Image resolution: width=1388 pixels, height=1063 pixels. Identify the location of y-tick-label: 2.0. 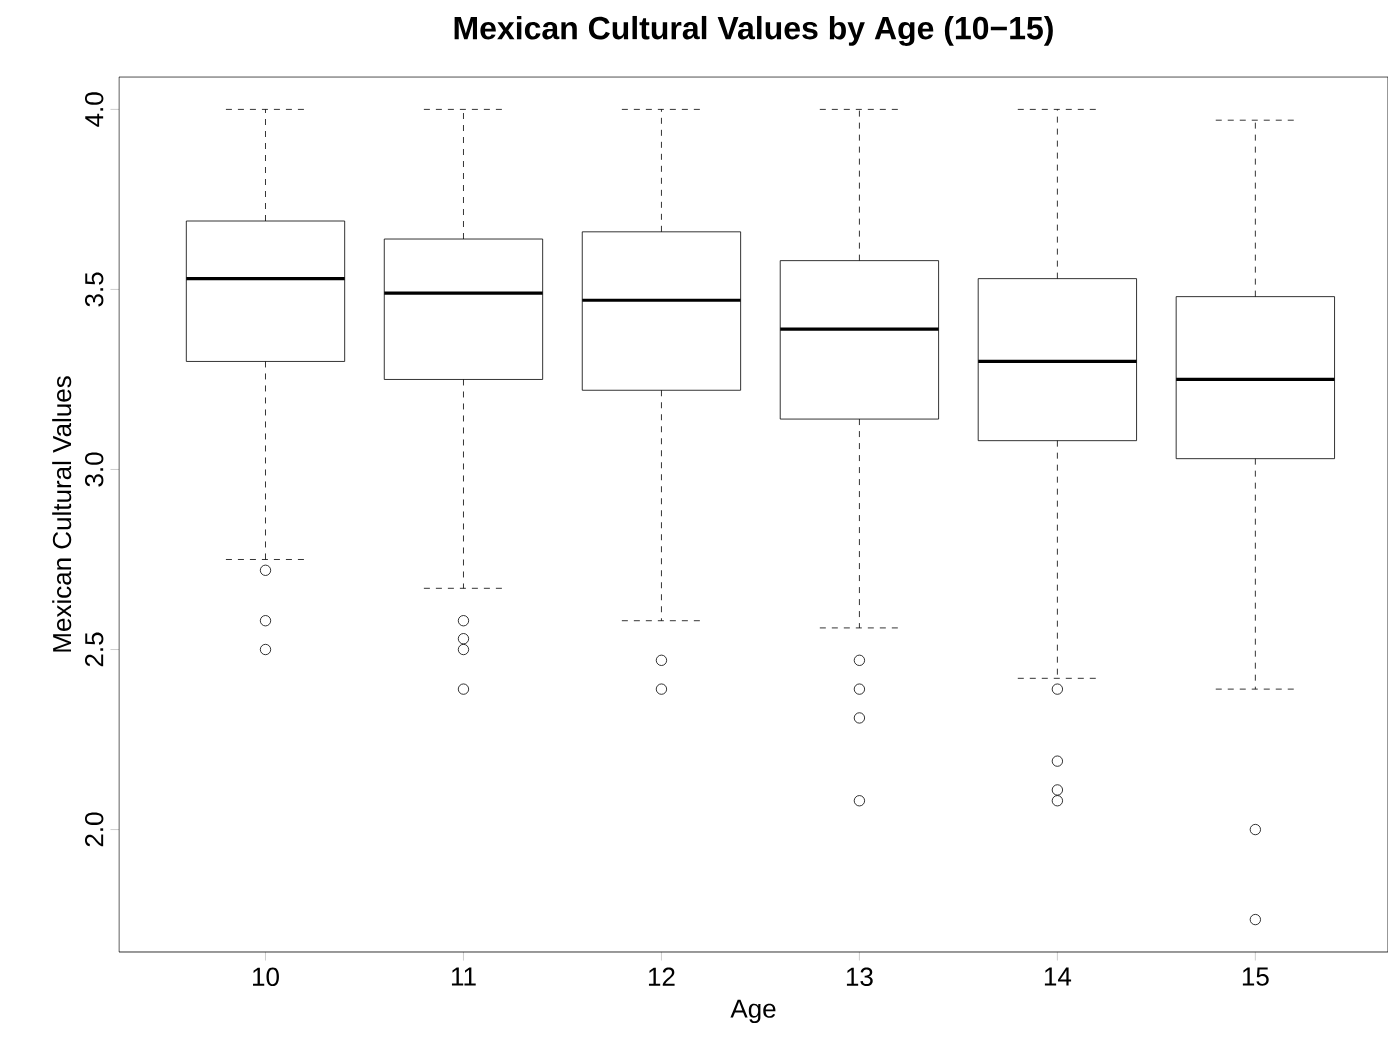
(94, 829).